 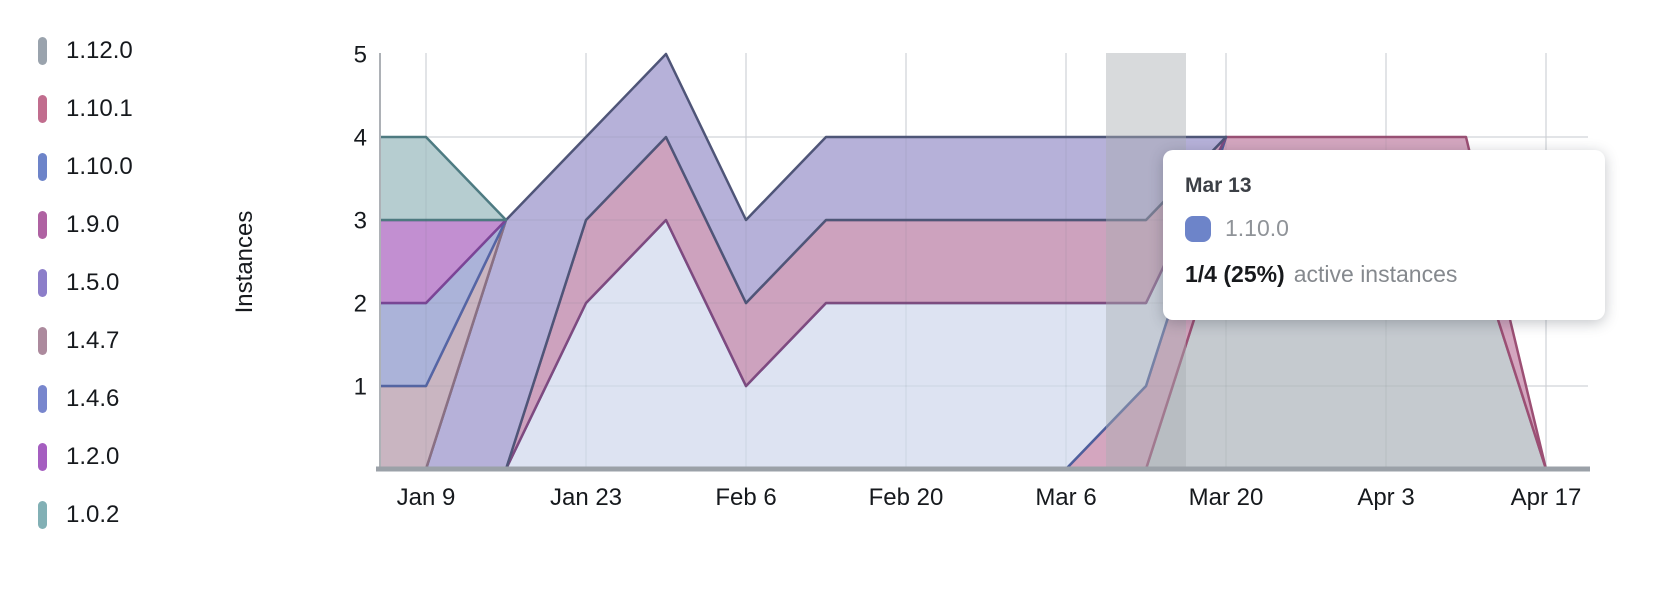 I want to click on x-tick-label: Apr 3, so click(x=1385, y=497).